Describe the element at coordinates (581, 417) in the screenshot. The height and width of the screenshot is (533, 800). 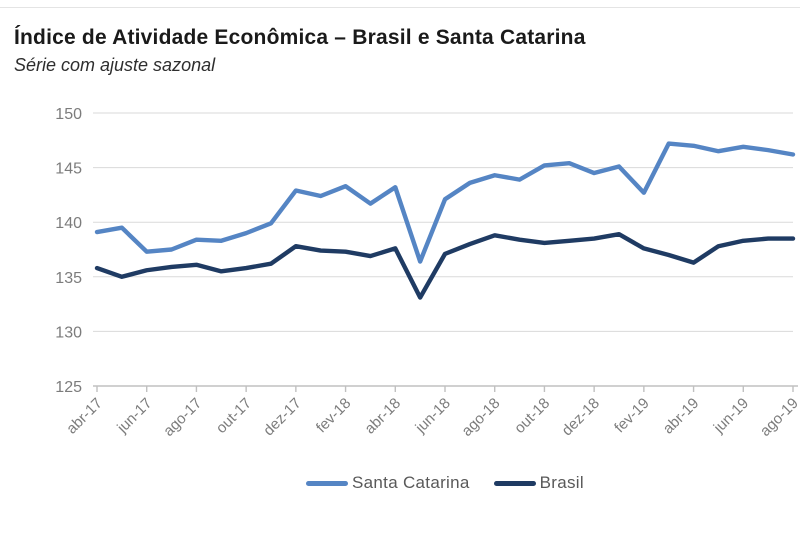
I see `x-axis-label-dez-18: dez-18` at that location.